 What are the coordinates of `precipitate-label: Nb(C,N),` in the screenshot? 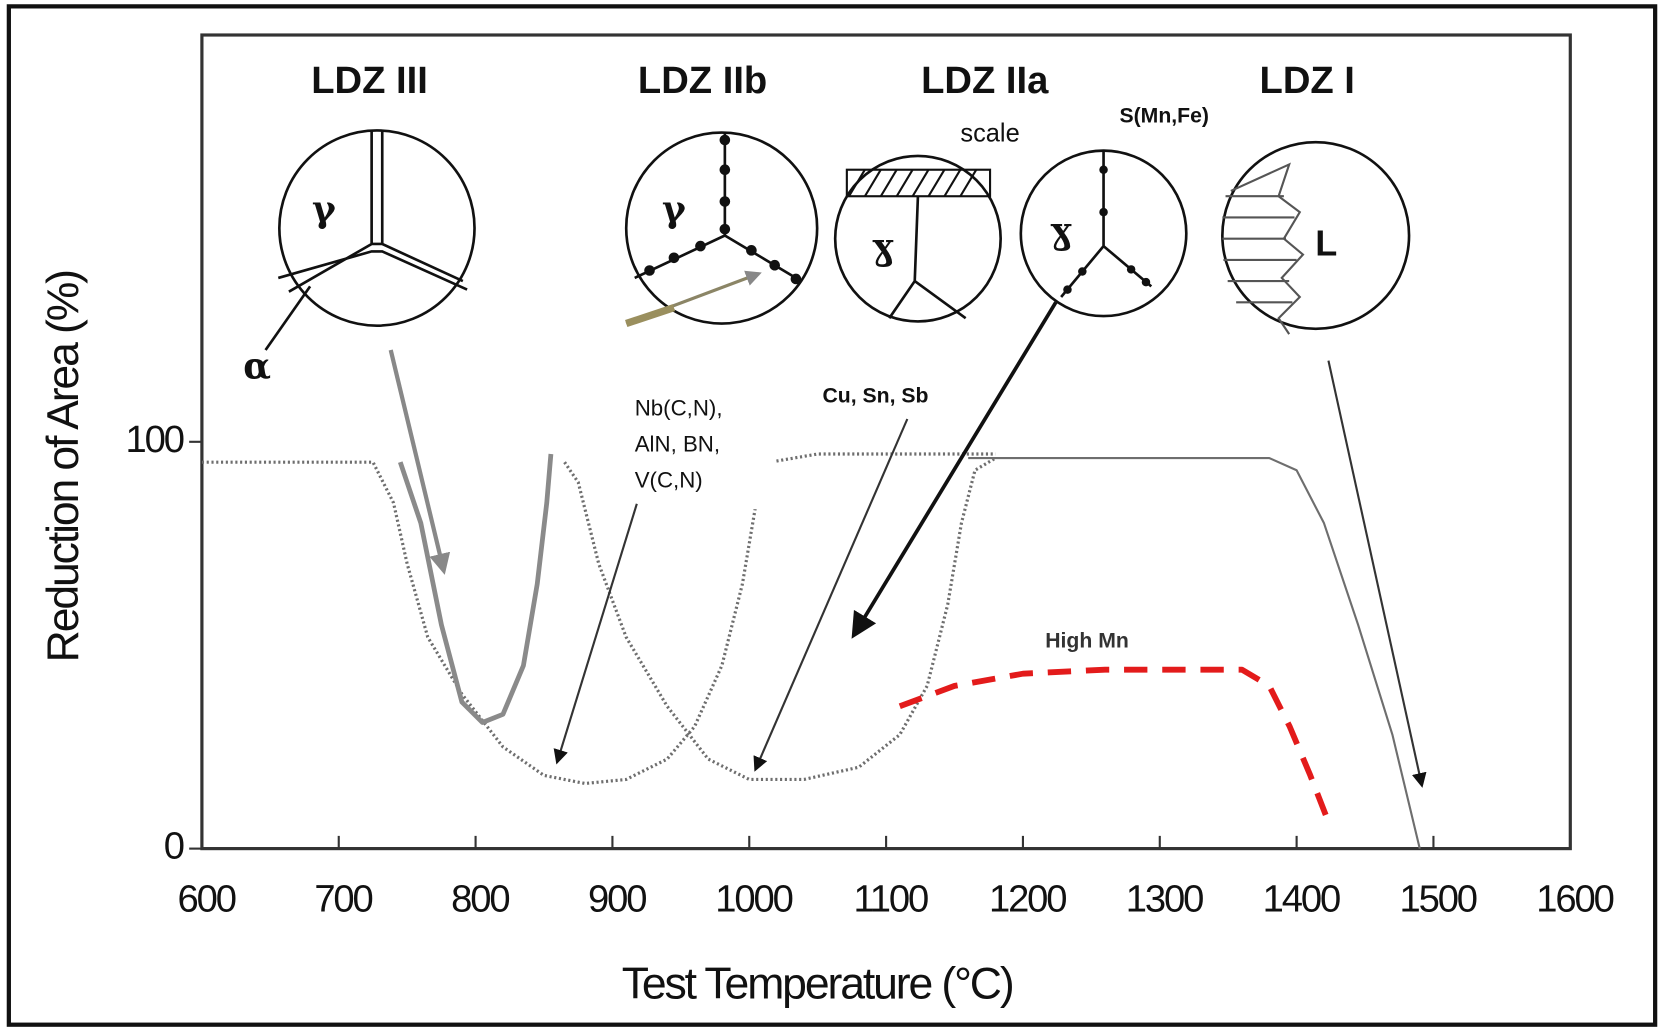 It's located at (679, 407).